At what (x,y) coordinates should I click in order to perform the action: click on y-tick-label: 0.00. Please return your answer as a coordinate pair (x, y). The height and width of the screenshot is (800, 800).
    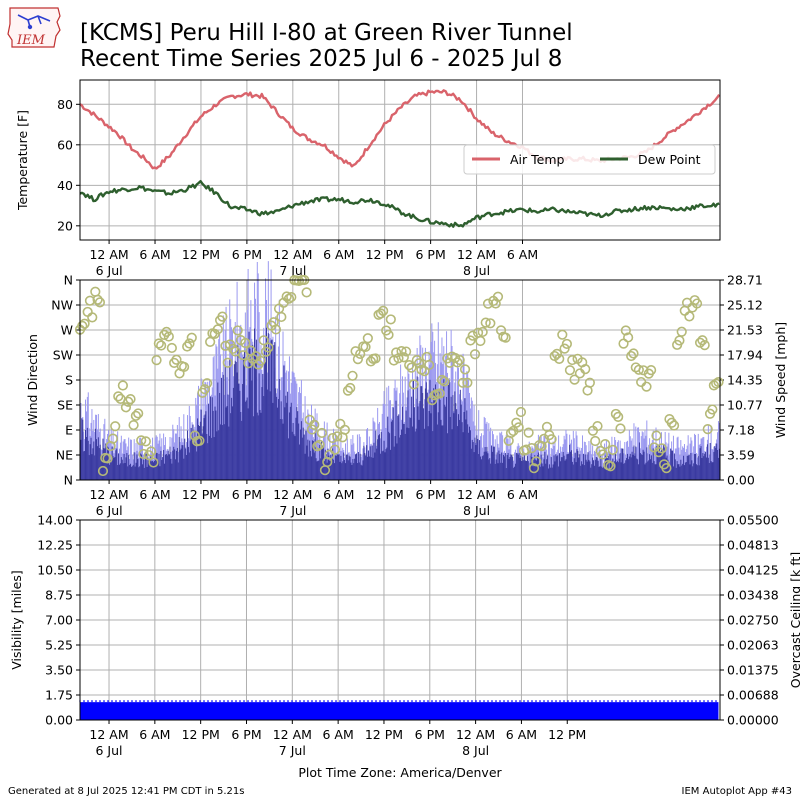
    Looking at the image, I should click on (59, 720).